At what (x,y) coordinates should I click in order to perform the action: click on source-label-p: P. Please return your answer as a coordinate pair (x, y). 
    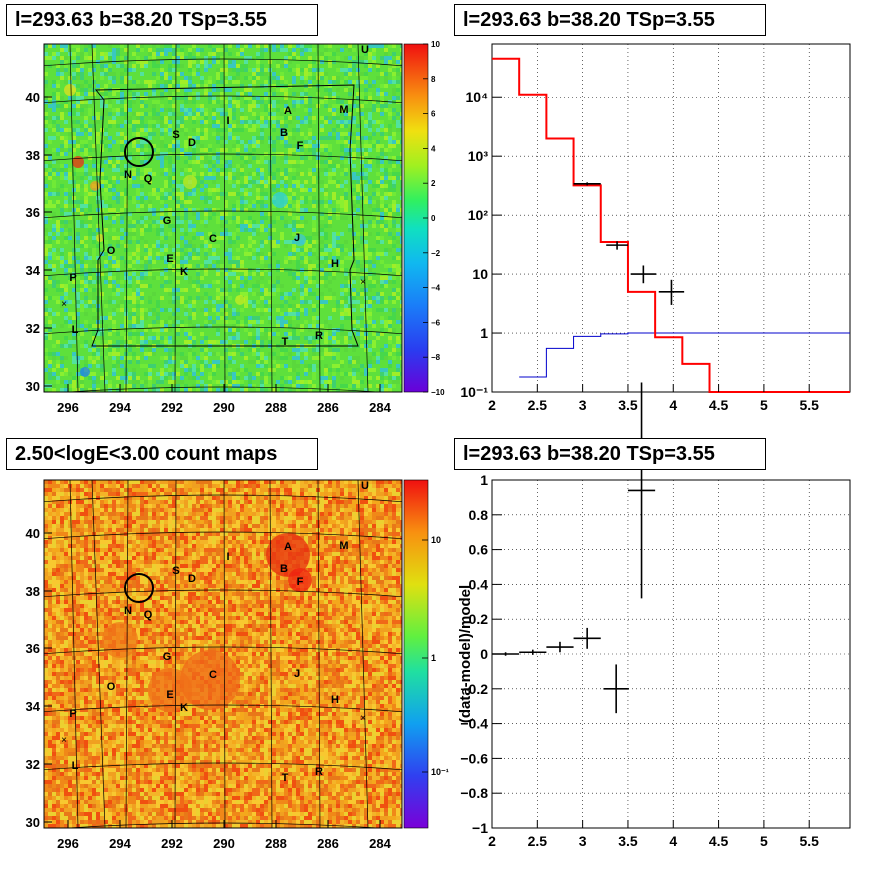
    Looking at the image, I should click on (72, 278).